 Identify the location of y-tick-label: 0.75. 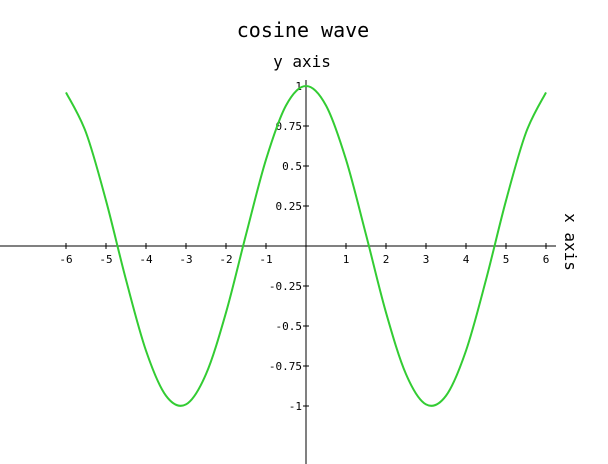
(289, 126).